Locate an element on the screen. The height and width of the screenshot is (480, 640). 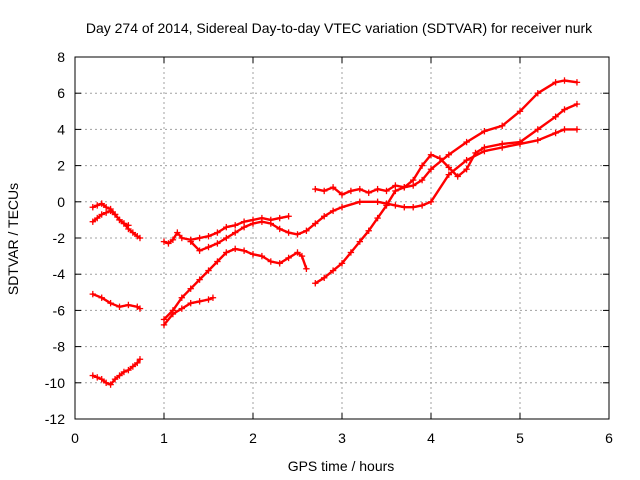
y-tick-label: 4 is located at coordinates (61, 129).